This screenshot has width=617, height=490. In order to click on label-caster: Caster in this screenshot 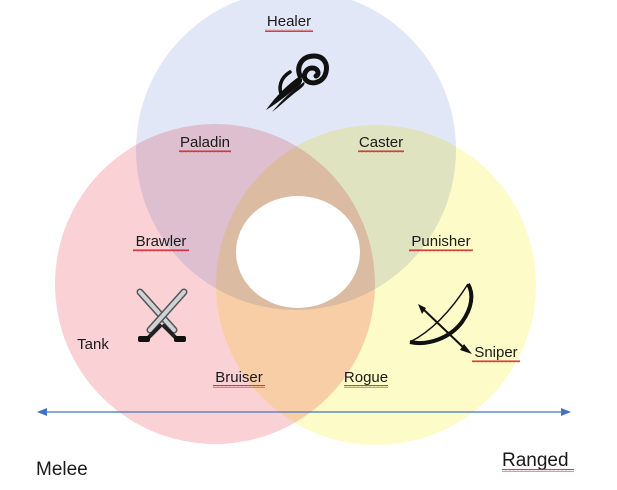, I will do `click(381, 142)`.